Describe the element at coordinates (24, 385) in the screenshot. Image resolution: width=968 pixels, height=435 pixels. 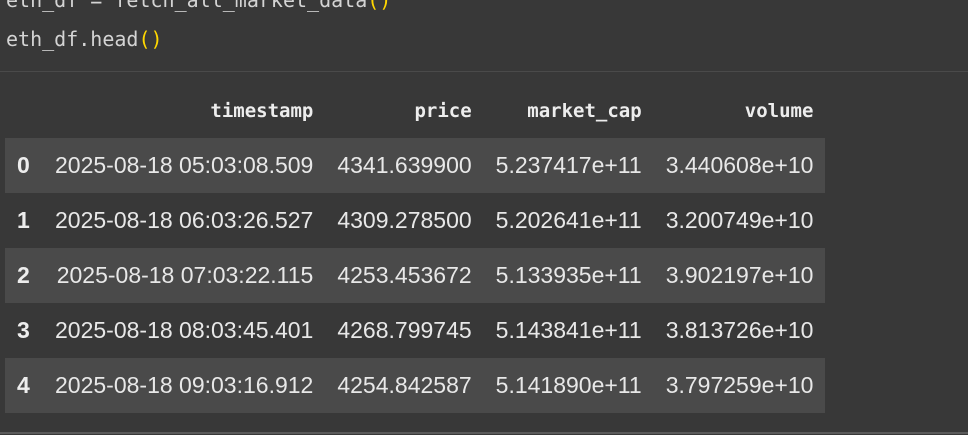
I see `row-index: 4` at that location.